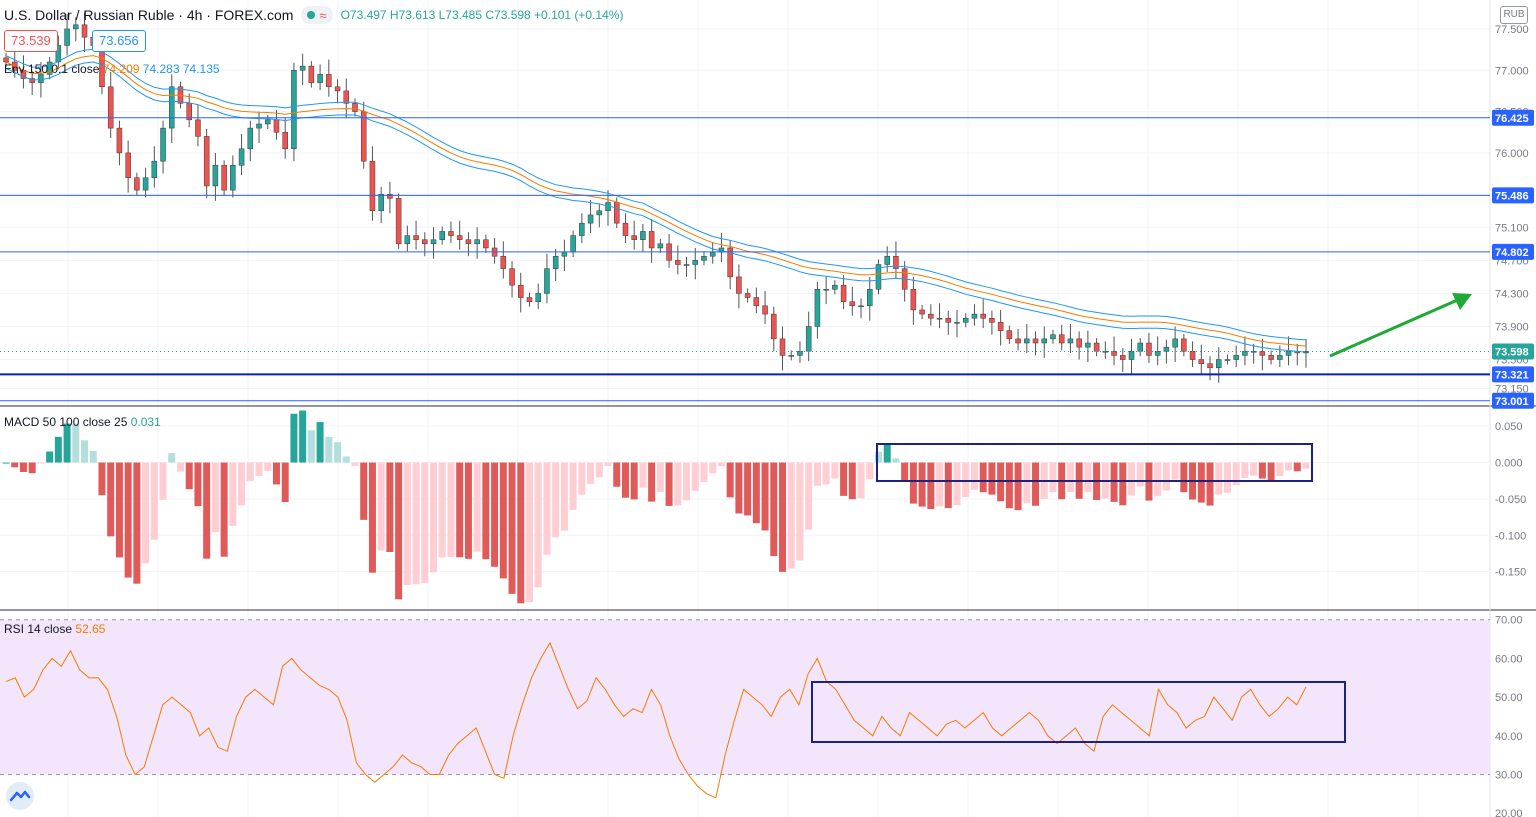 Image resolution: width=1536 pixels, height=817 pixels. Describe the element at coordinates (1512, 154) in the screenshot. I see `price-axis-tick: 76.000` at that location.